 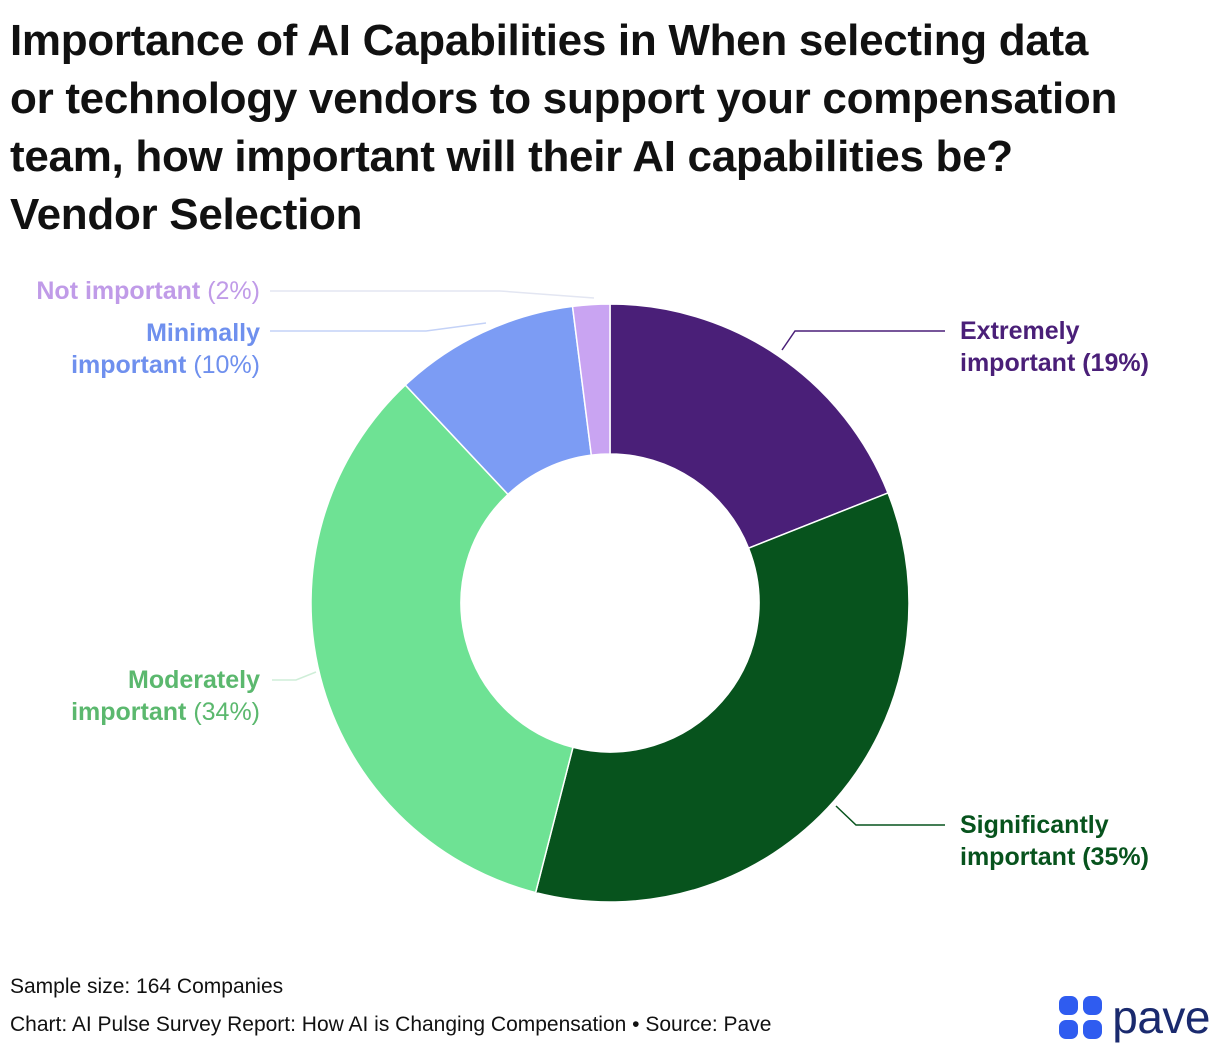 I want to click on slice-label-minimally: Minimally important (10%), so click(x=165, y=349).